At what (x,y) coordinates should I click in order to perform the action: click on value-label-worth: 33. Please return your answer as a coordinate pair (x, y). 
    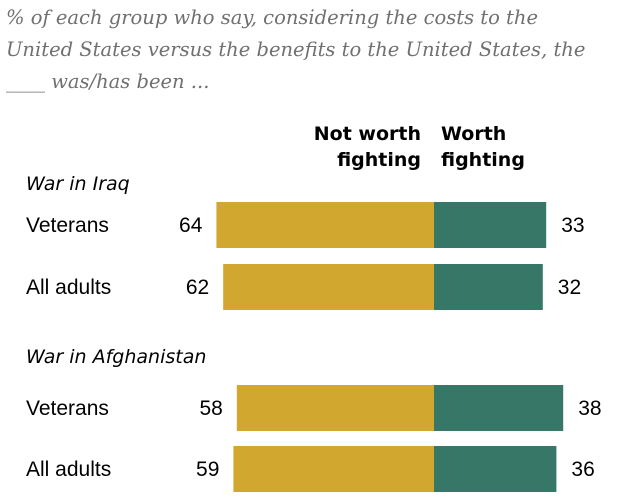
    Looking at the image, I should click on (572, 225).